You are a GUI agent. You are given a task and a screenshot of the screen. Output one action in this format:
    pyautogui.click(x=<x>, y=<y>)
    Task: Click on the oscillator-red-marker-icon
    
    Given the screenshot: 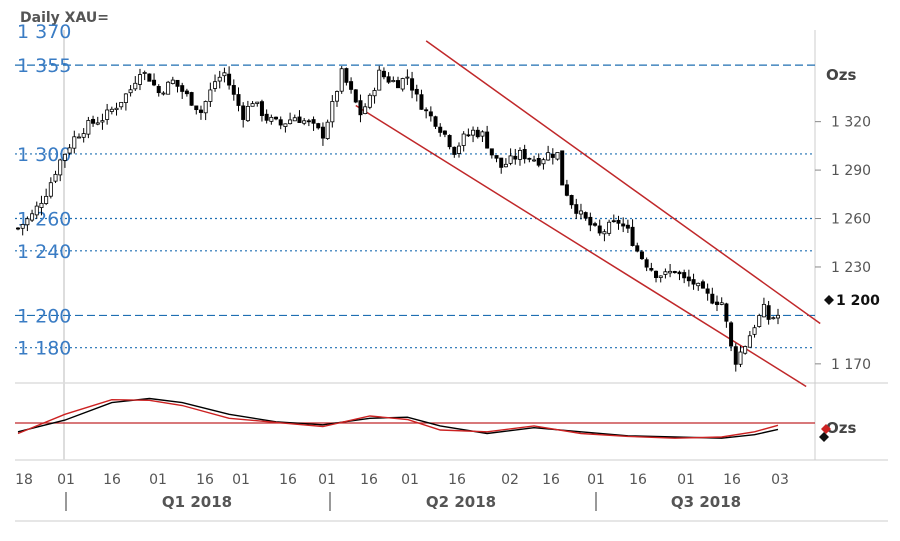 What is the action you would take?
    pyautogui.click(x=826, y=429)
    